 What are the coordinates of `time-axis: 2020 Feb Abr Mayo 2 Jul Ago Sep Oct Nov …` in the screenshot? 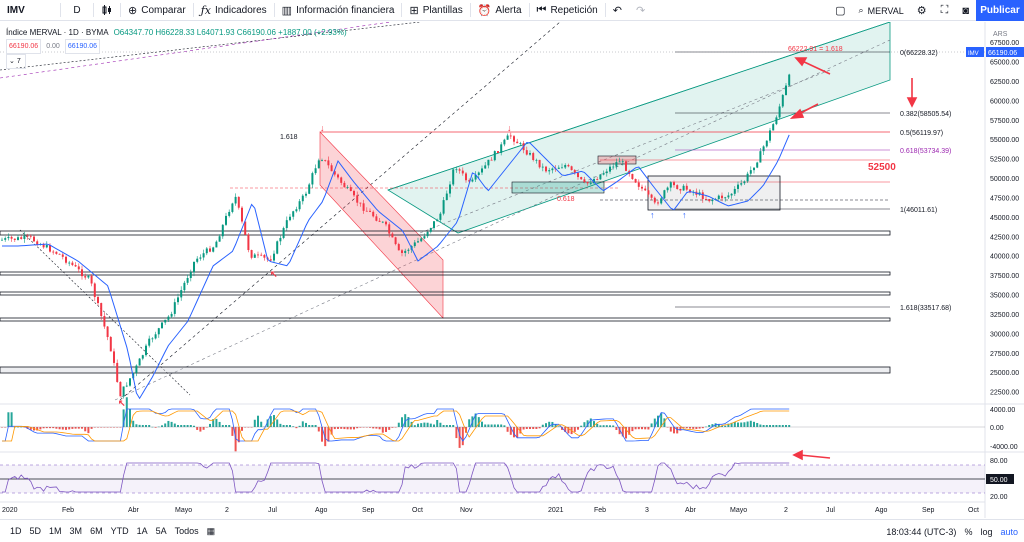 It's located at (490, 510).